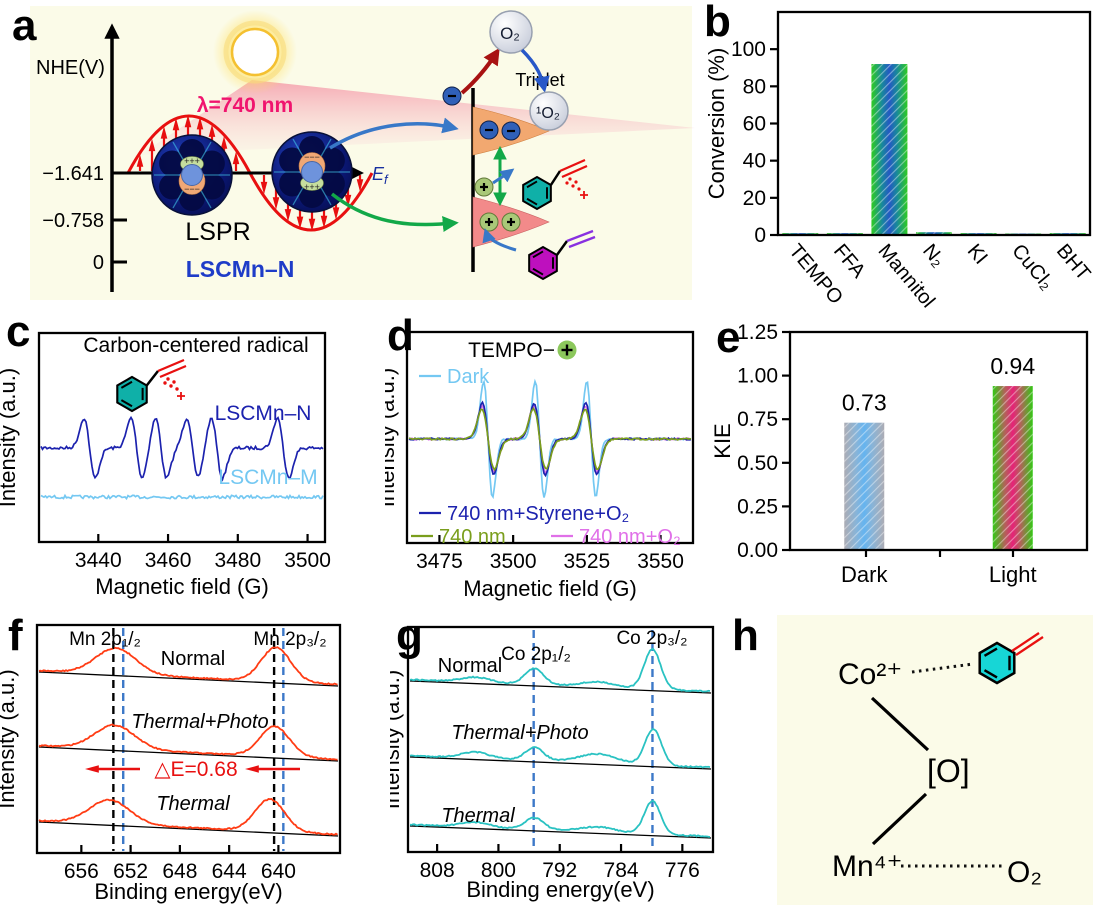  What do you see at coordinates (535, 70) in the screenshot?
I see `triplet-to-singlet-arrow` at bounding box center [535, 70].